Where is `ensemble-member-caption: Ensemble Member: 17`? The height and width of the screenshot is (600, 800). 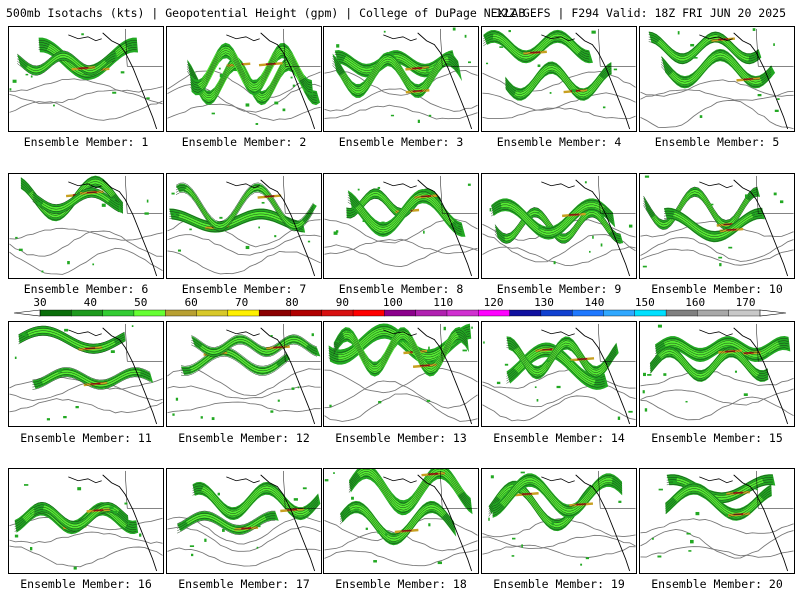
ensemble-member-caption: Ensemble Member: 17 is located at coordinates (244, 584).